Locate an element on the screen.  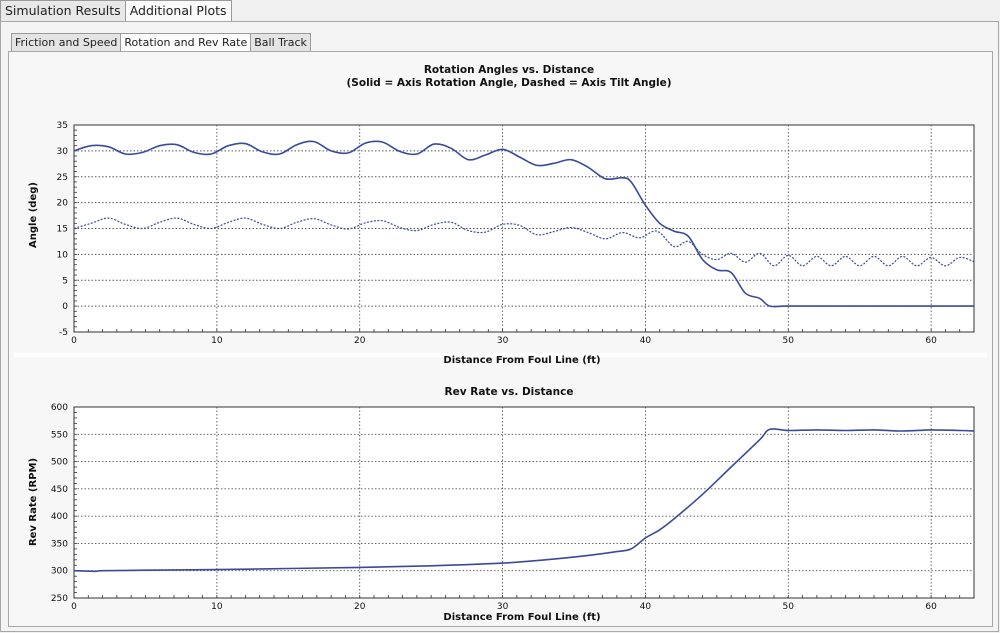
y-tick-label: 25 is located at coordinates (62, 178).